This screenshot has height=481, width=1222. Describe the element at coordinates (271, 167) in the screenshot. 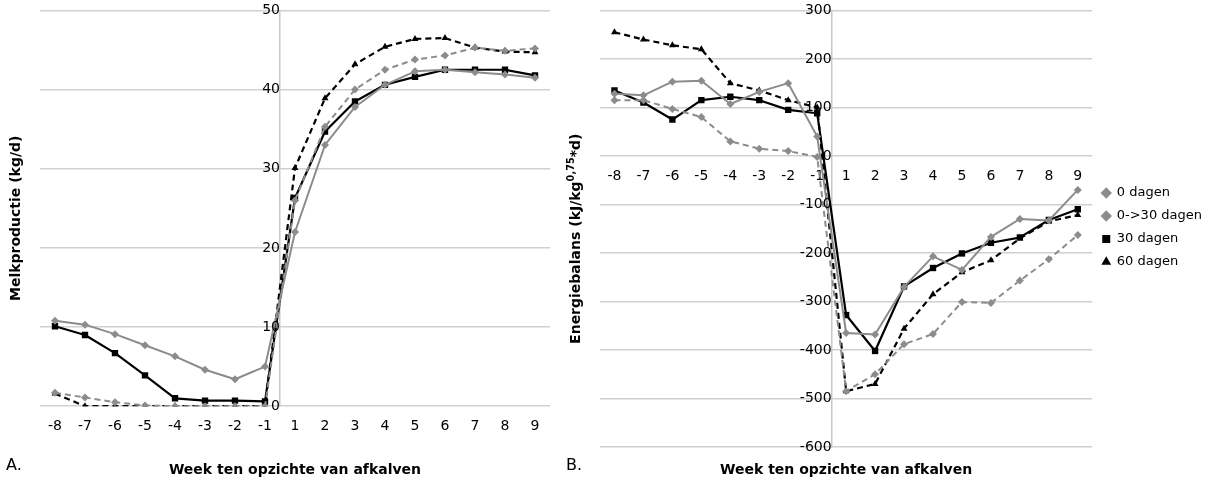

I see `y-tick-label: 30` at that location.